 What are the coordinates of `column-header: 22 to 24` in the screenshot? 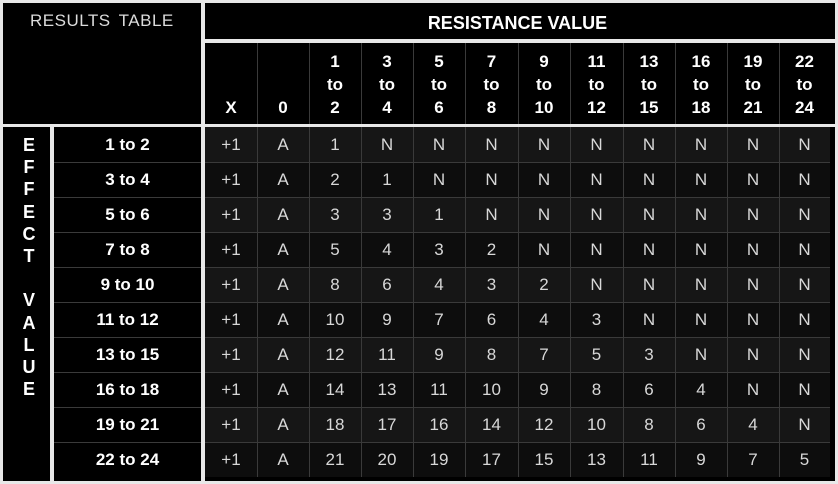 It's located at (804, 83).